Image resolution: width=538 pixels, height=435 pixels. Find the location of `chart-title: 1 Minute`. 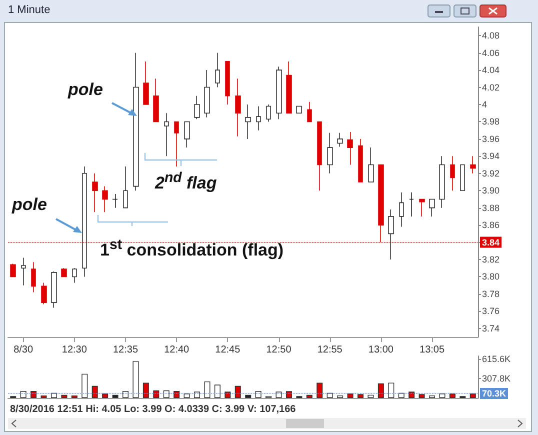

chart-title: 1 Minute is located at coordinates (29, 10).